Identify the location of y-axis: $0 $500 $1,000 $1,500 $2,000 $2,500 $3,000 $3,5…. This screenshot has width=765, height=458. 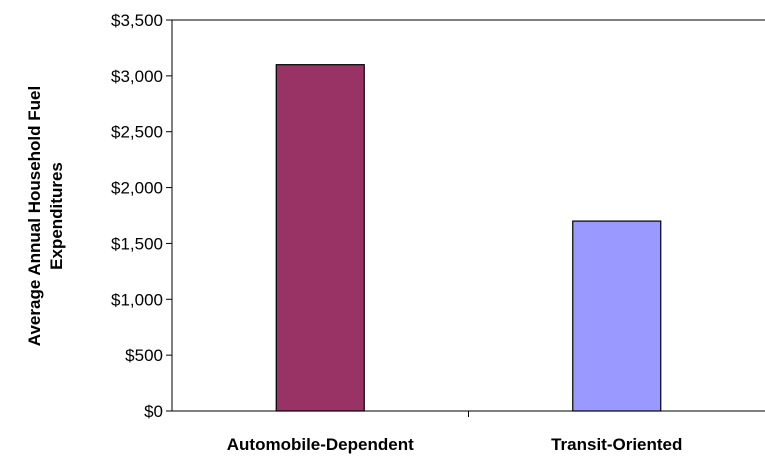
(141, 216).